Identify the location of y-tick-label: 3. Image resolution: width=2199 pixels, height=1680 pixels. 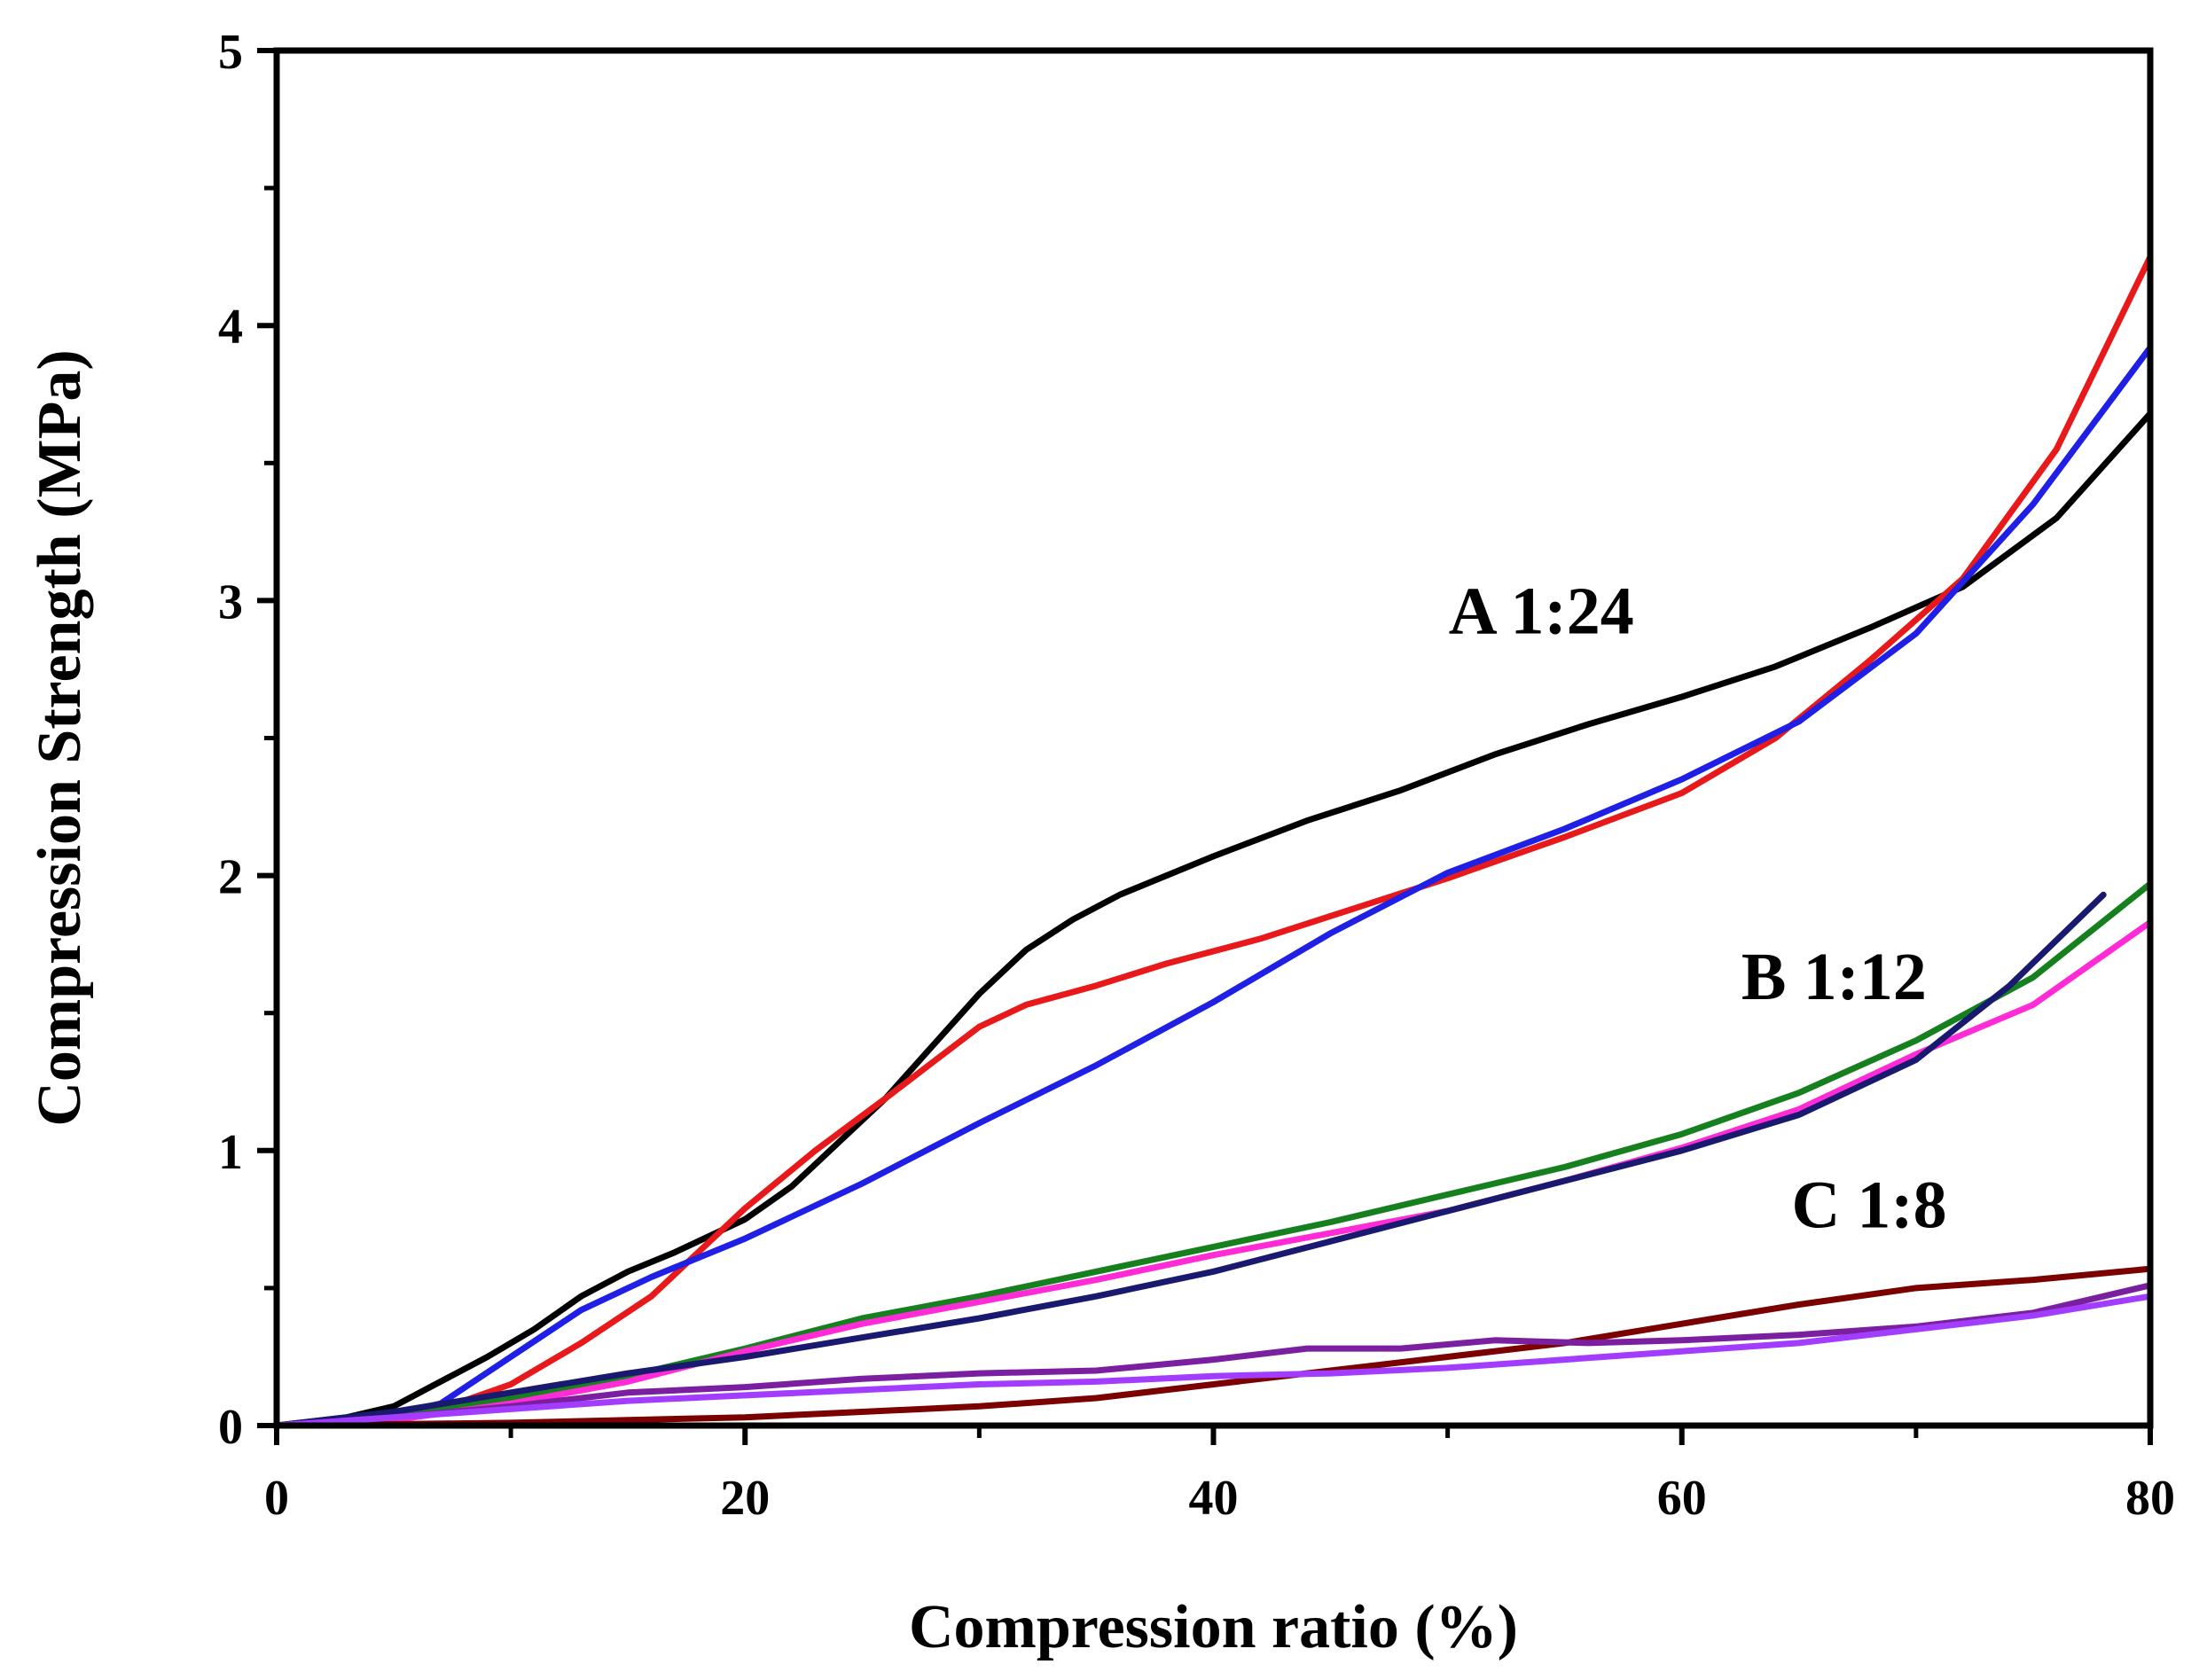
(230, 601).